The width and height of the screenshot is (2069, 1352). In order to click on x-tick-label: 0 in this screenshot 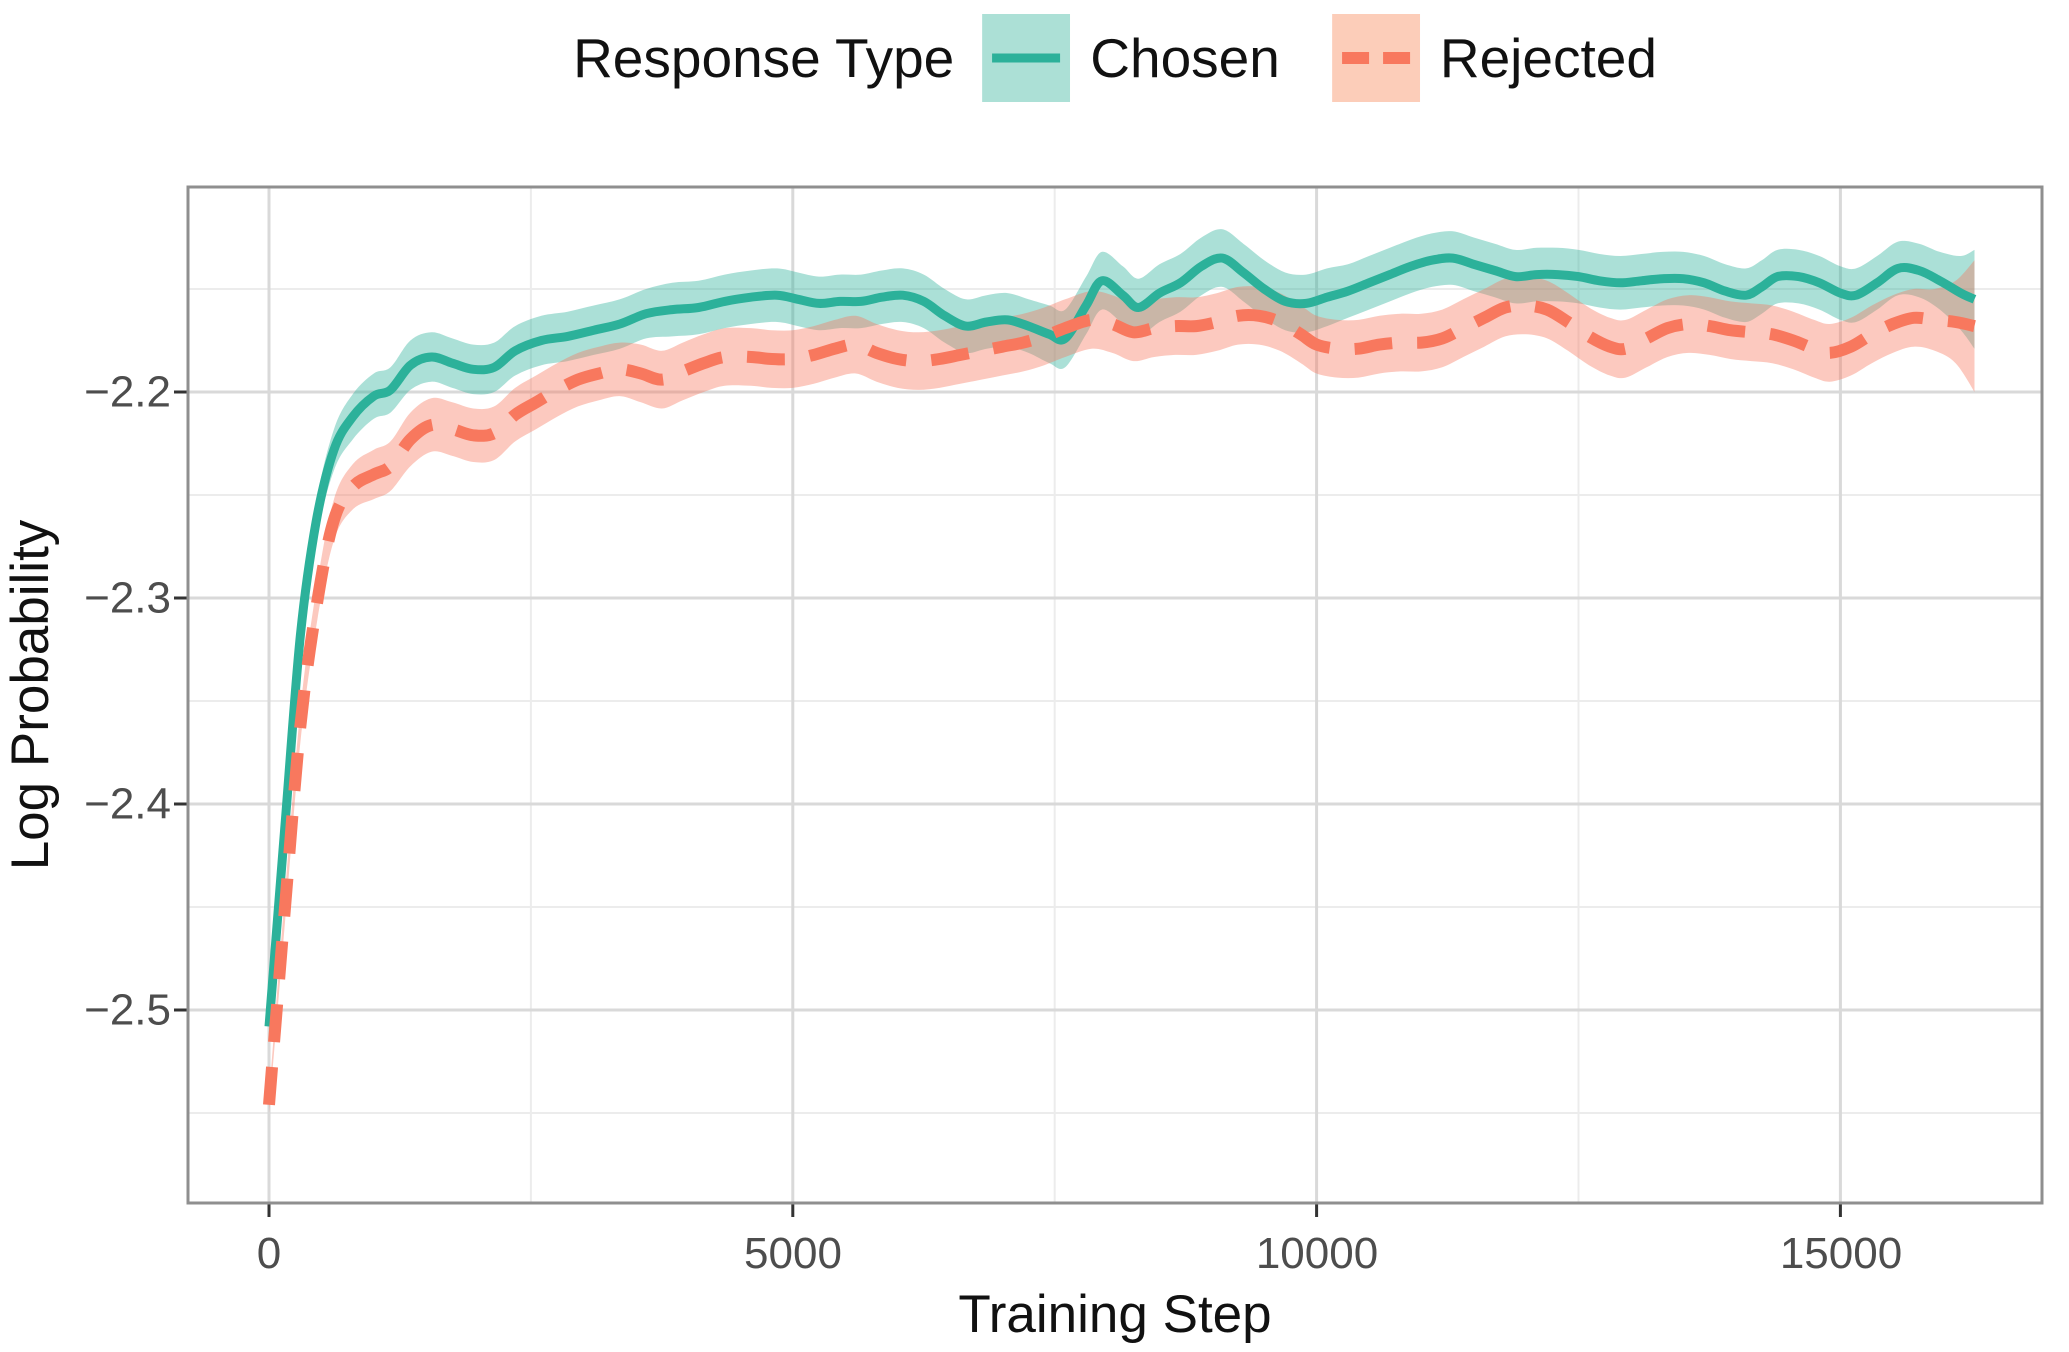, I will do `click(269, 1253)`.